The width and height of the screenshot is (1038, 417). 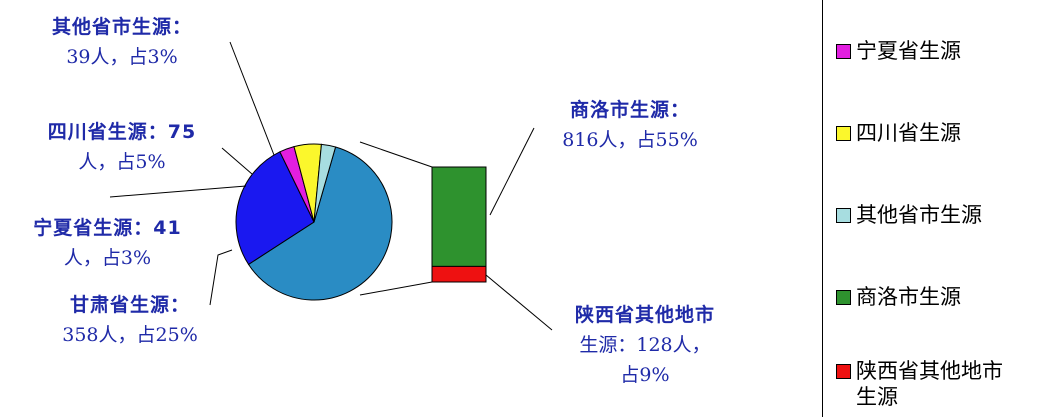 I want to click on label-qita: 其他省市生源： 39人，占3%, so click(x=122, y=42).